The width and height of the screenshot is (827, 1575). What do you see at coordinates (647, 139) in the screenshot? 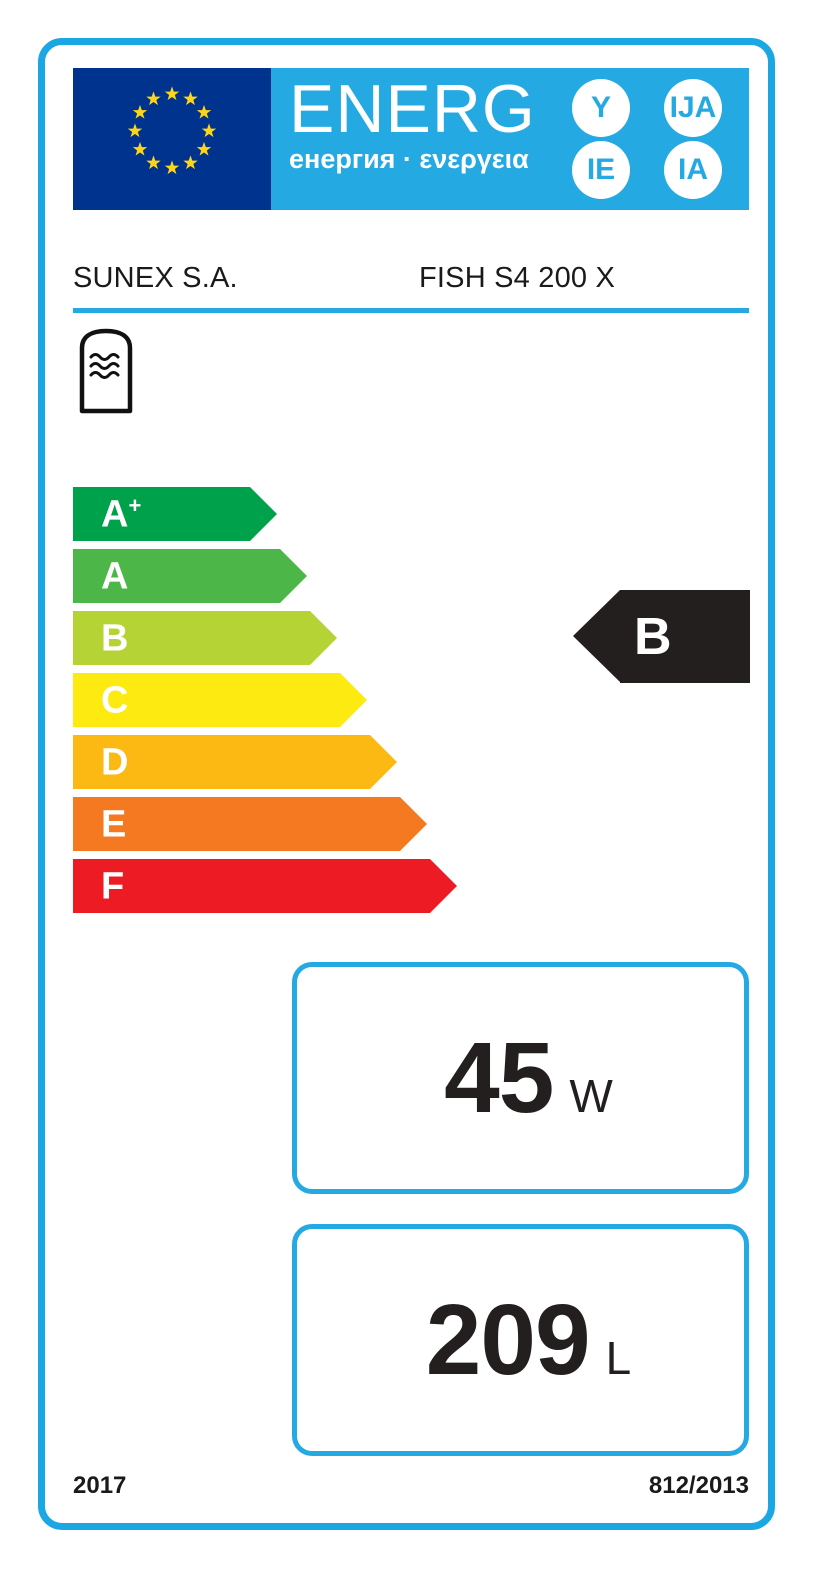
I see `language-badges: Y IJA IE IA` at bounding box center [647, 139].